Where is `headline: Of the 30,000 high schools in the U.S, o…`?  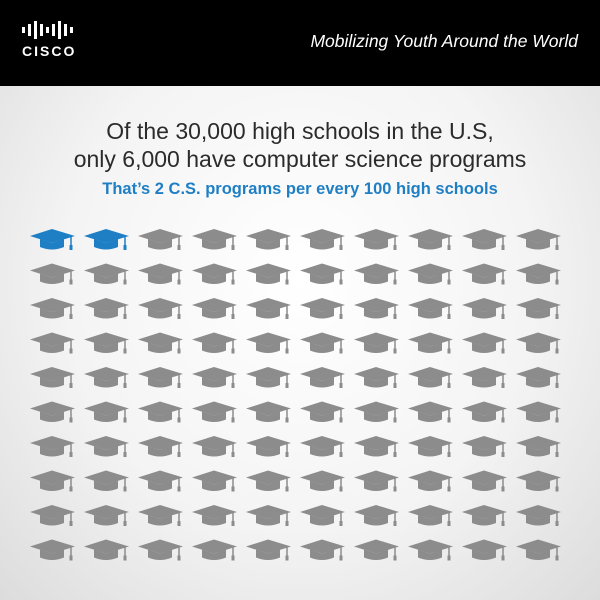 headline: Of the 30,000 high schools in the U.S, o… is located at coordinates (300, 145).